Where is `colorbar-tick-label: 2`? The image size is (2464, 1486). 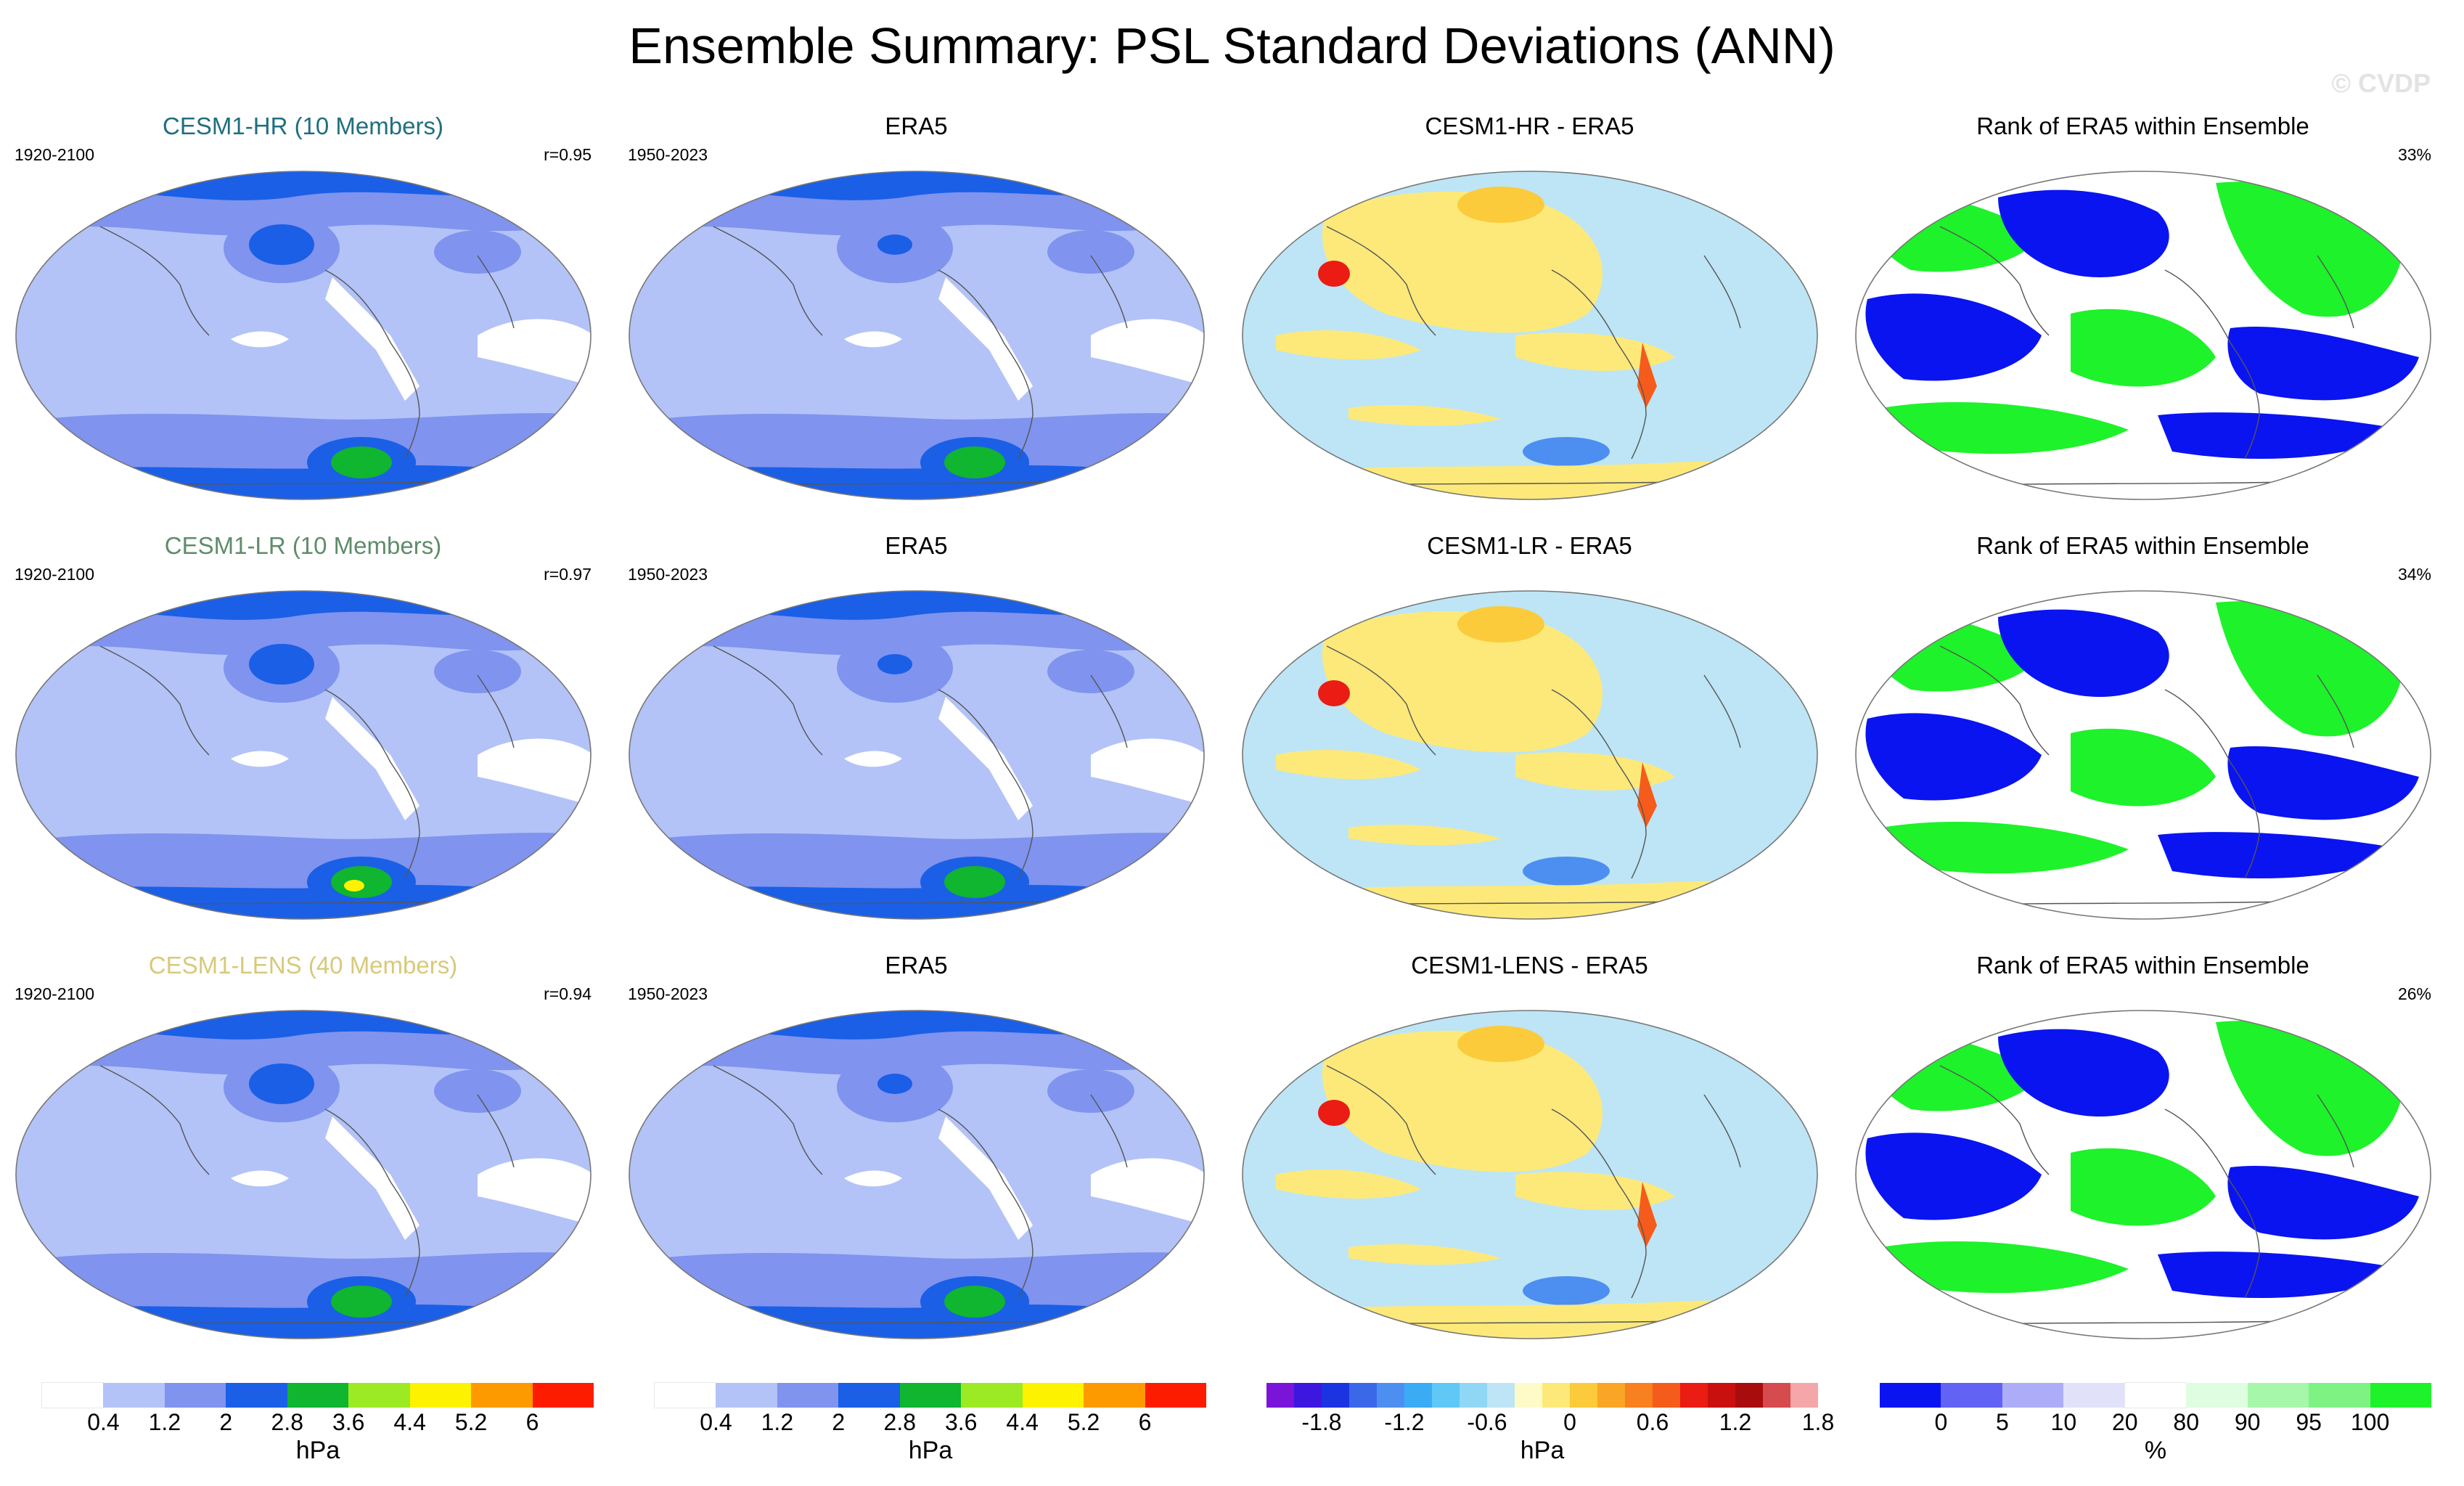 colorbar-tick-label: 2 is located at coordinates (839, 1422).